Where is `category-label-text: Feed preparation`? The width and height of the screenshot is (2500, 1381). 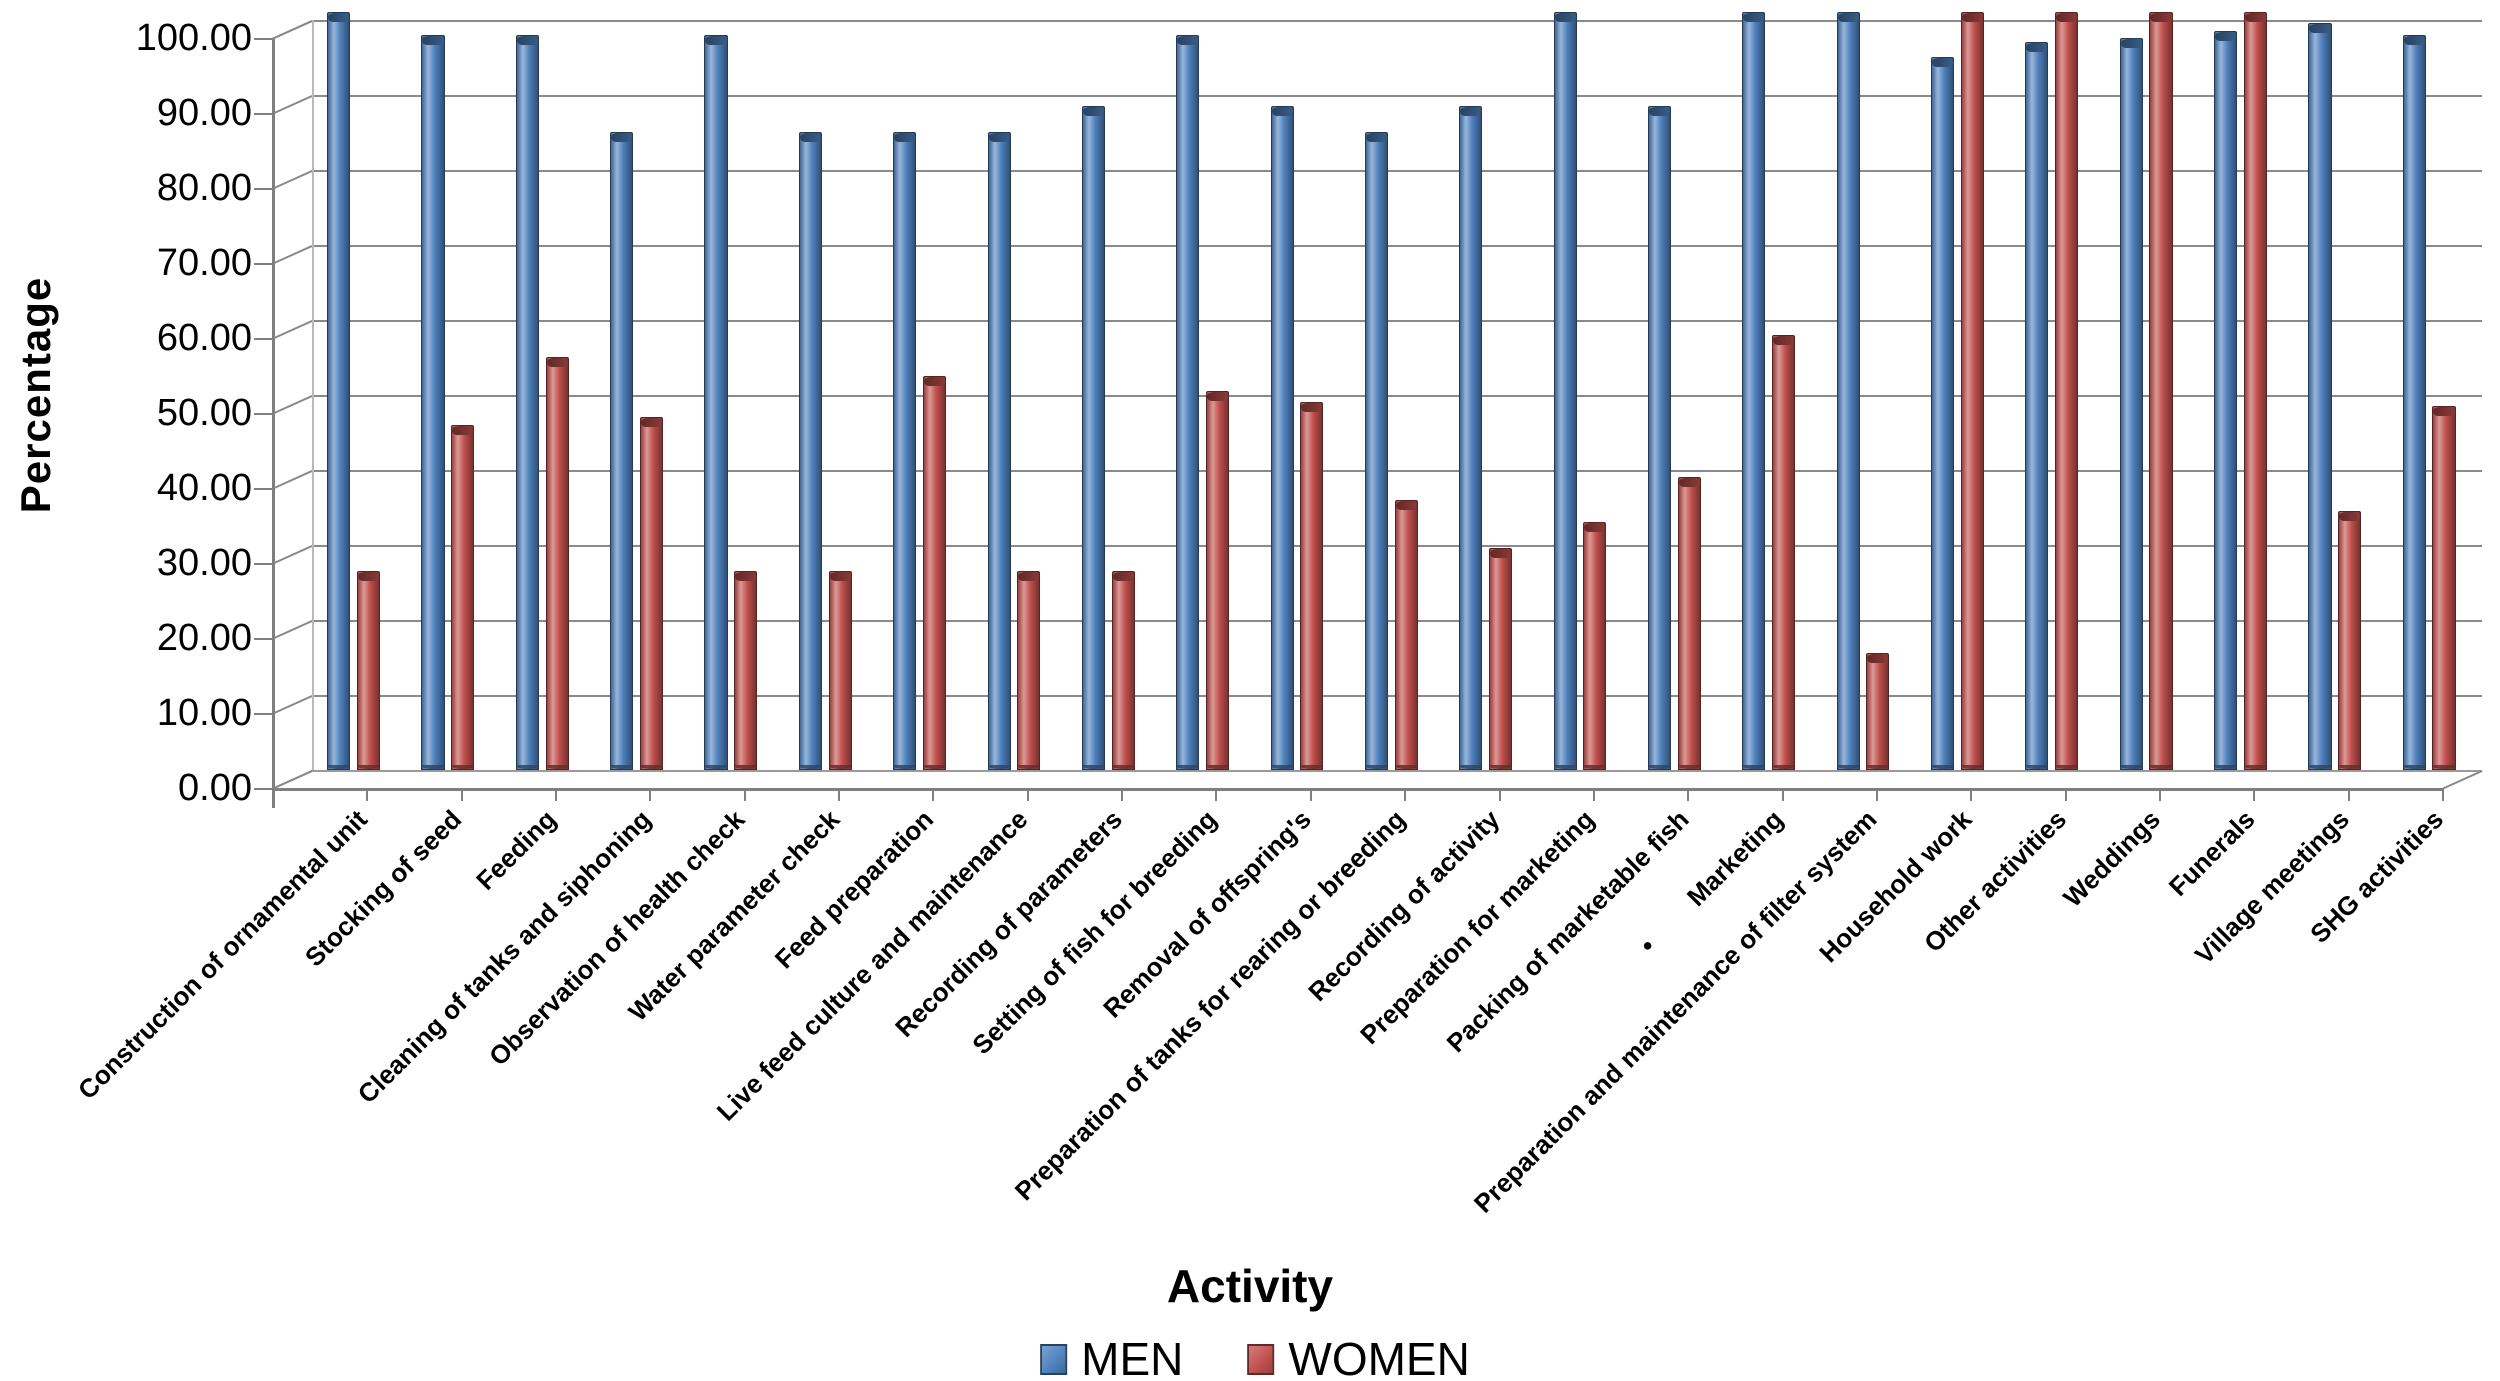 category-label-text: Feed preparation is located at coordinates (854, 889).